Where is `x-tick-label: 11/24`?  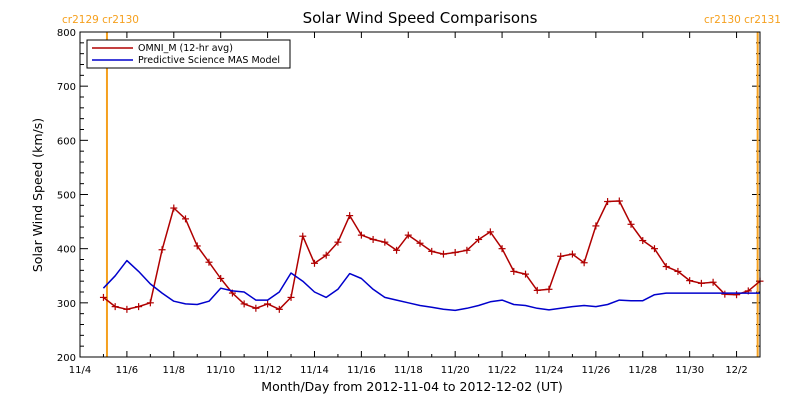
x-tick-label: 11/24 is located at coordinates (549, 370).